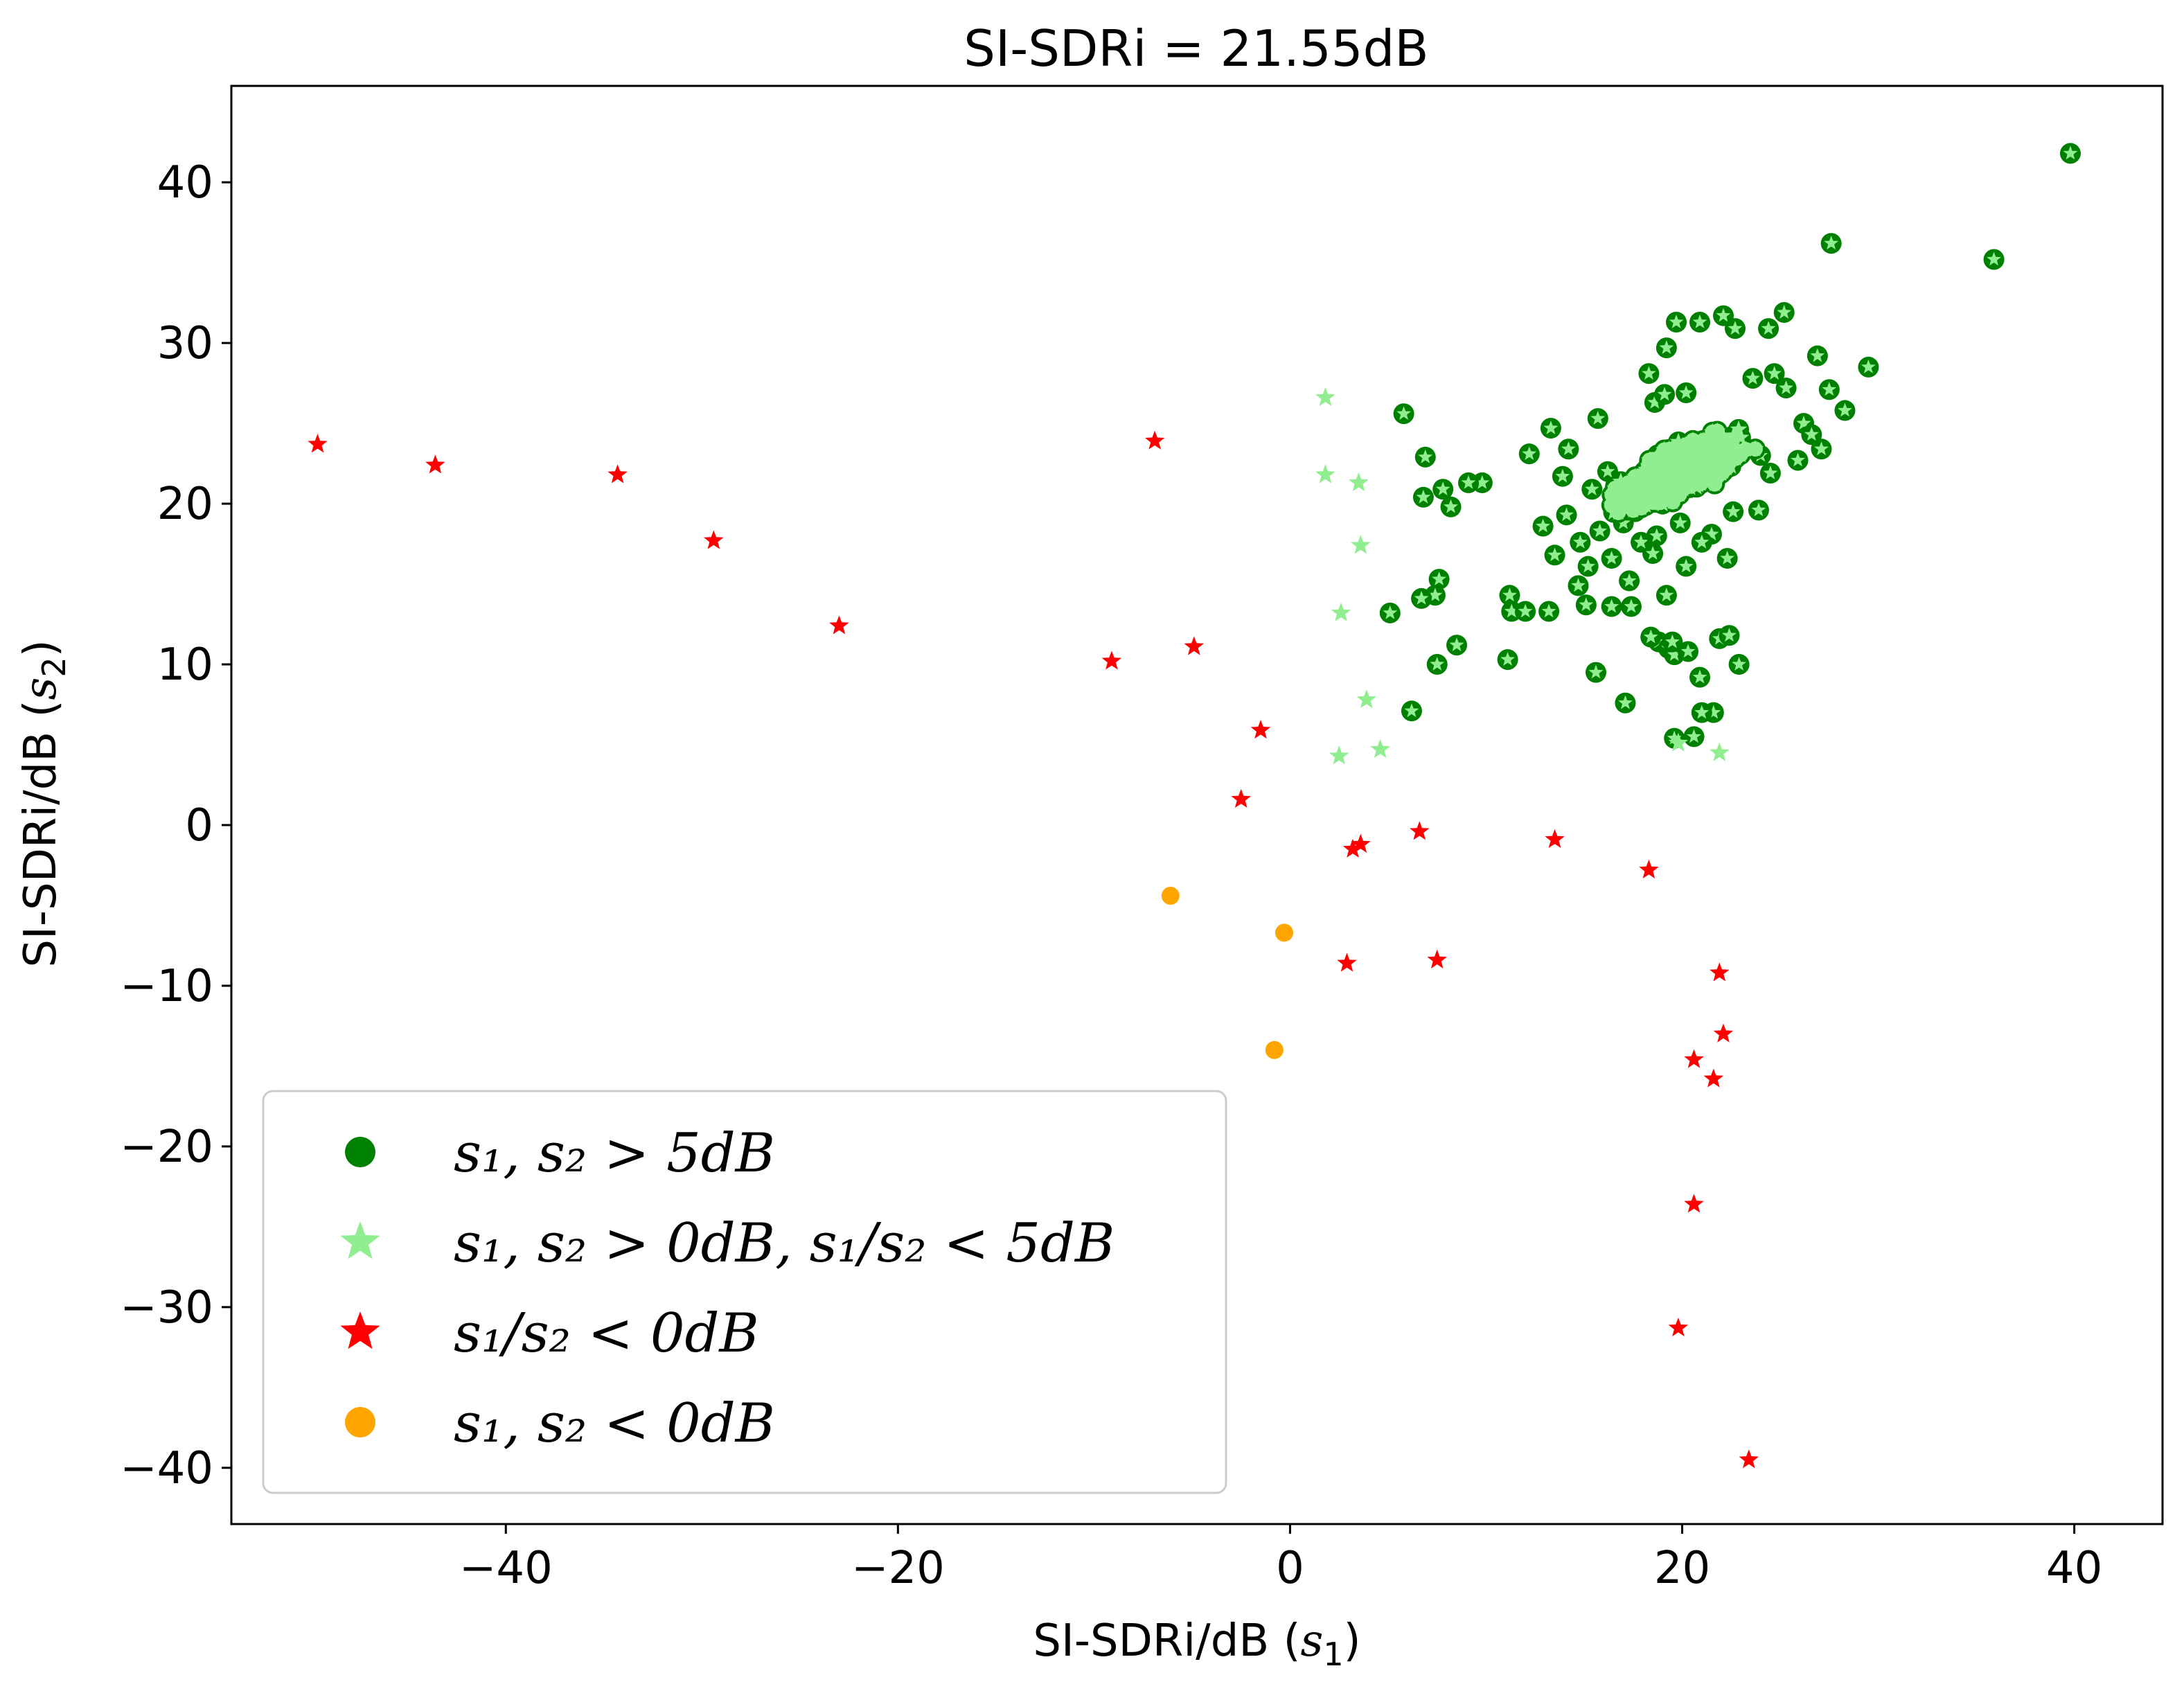 The height and width of the screenshot is (1691, 2184). What do you see at coordinates (166, 1308) in the screenshot?
I see `y-tick-label: −30` at bounding box center [166, 1308].